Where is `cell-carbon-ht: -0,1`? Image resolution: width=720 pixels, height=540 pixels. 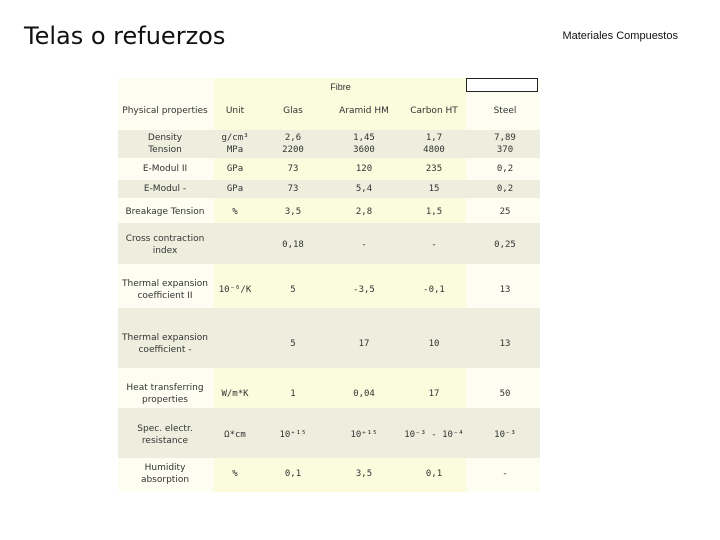
cell-carbon-ht: -0,1 is located at coordinates (434, 290).